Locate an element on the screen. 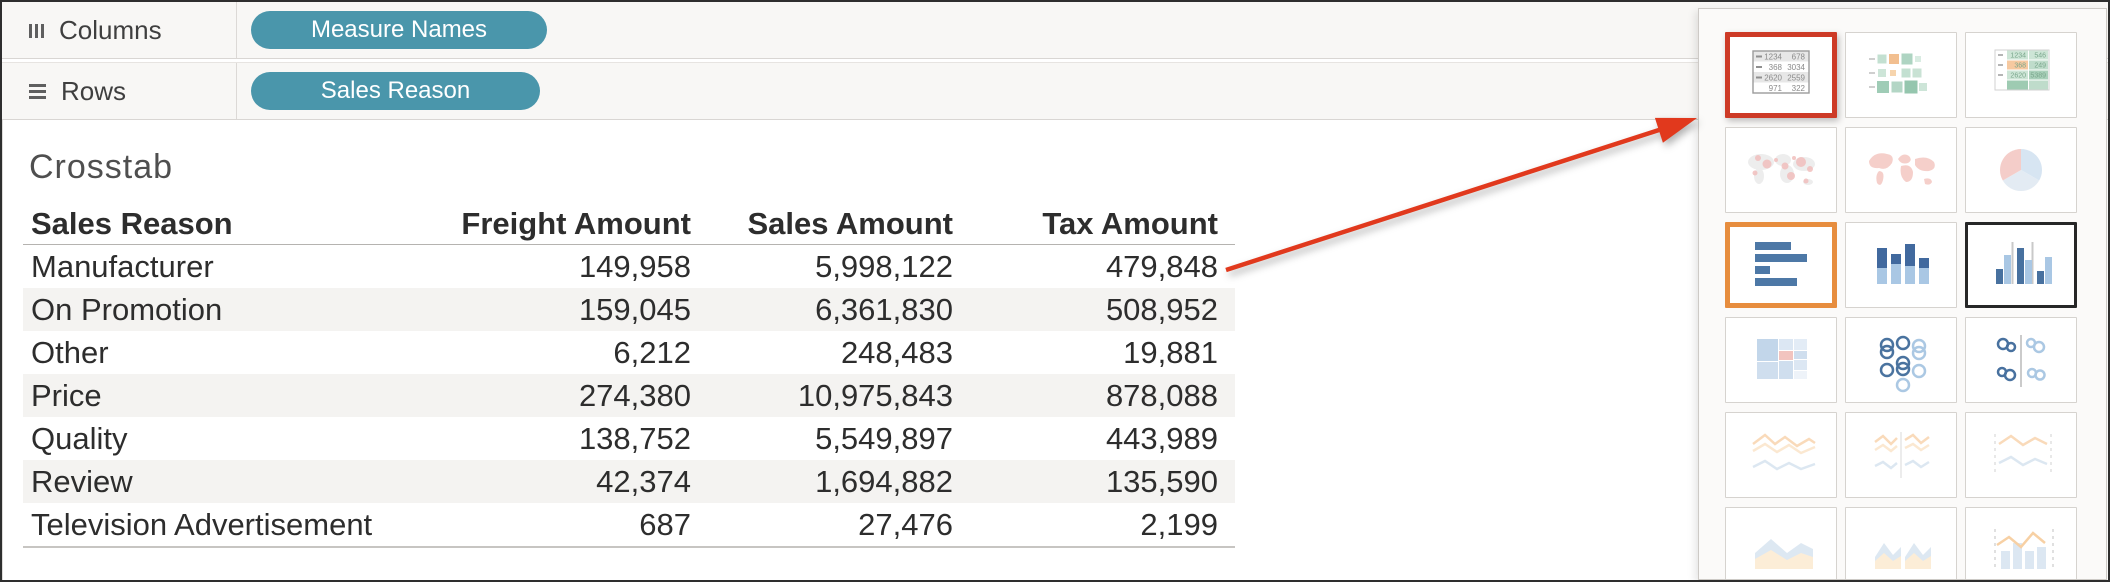 The width and height of the screenshot is (2110, 582). rows-shelf-label: Rows is located at coordinates (94, 90).